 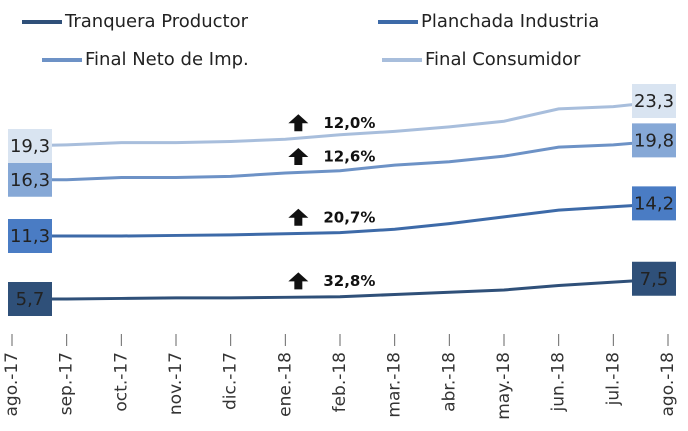 I want to click on value-label: 19,3, so click(x=30, y=146).